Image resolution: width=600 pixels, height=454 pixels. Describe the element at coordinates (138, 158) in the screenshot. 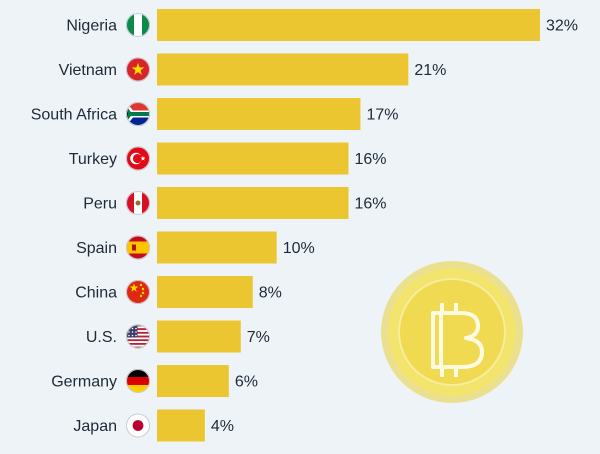

I see `turkey-flag-icon` at that location.